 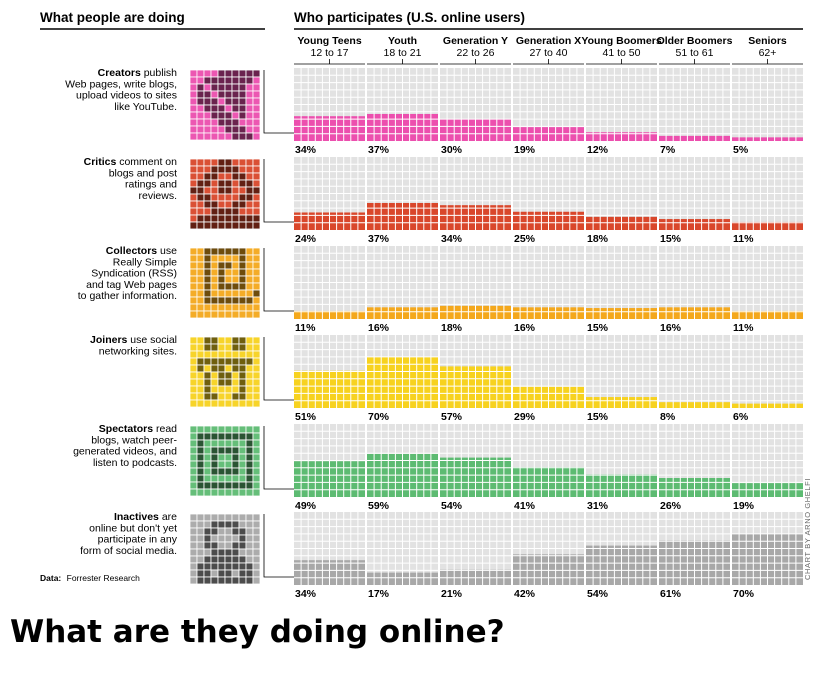 What do you see at coordinates (548, 468) in the screenshot?
I see `spectators-column-3: 41%` at bounding box center [548, 468].